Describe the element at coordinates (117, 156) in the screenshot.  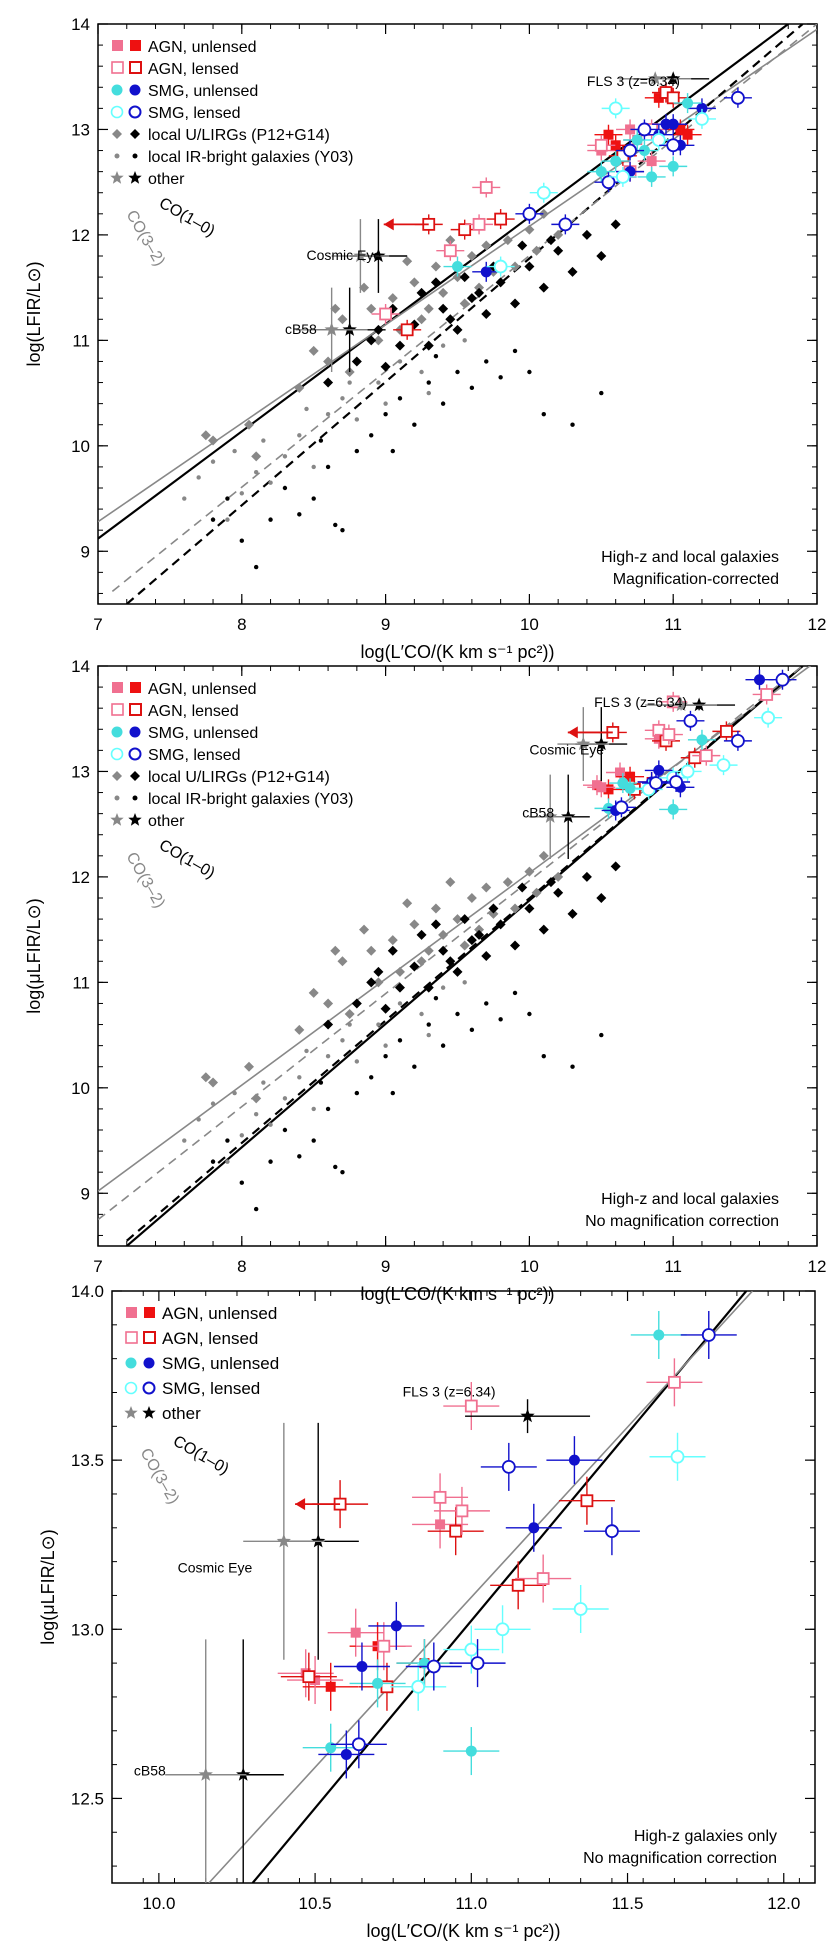
I see `legend-symbol-irbright-gray` at that location.